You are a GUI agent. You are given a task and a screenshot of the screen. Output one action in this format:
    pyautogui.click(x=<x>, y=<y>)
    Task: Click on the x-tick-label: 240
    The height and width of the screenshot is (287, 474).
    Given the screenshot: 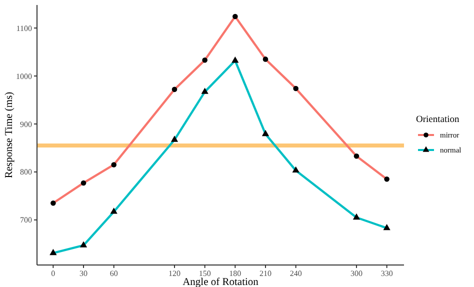 What is the action you would take?
    pyautogui.click(x=296, y=273)
    